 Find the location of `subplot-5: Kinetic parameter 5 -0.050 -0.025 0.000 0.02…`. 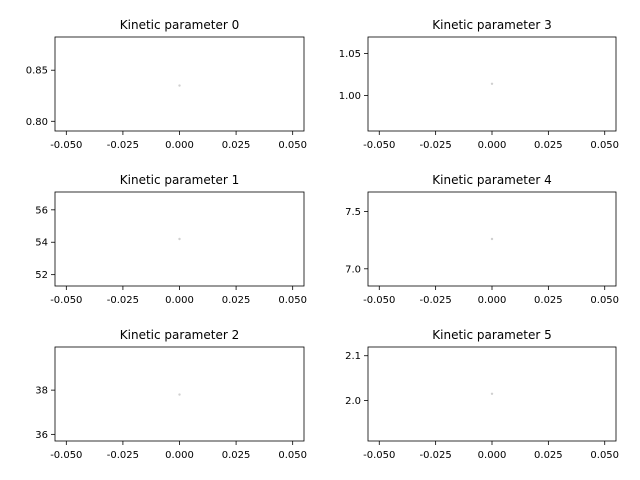

subplot-5: Kinetic parameter 5 -0.050 -0.025 0.000 0.02… is located at coordinates (482, 394).